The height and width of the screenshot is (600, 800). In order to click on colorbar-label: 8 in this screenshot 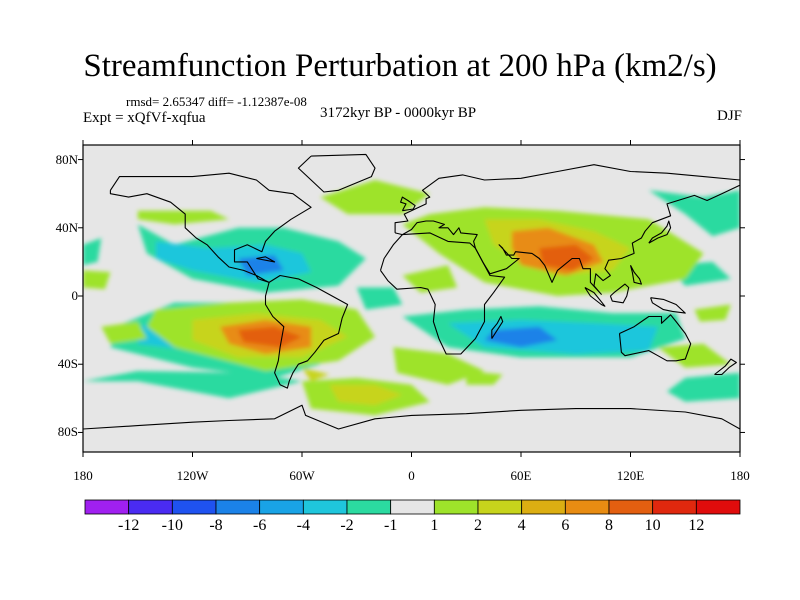, I will do `click(609, 525)`.